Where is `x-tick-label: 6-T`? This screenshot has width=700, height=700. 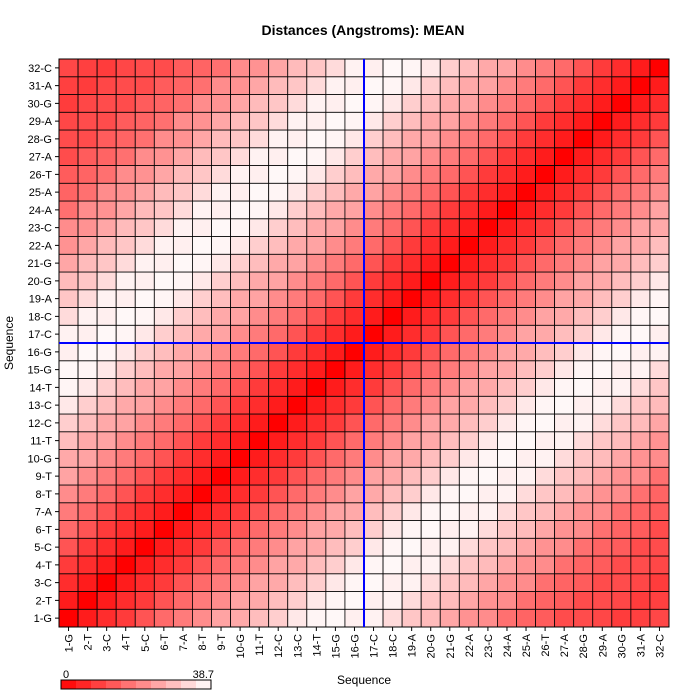
x-tick-label: 6-T is located at coordinates (165, 642).